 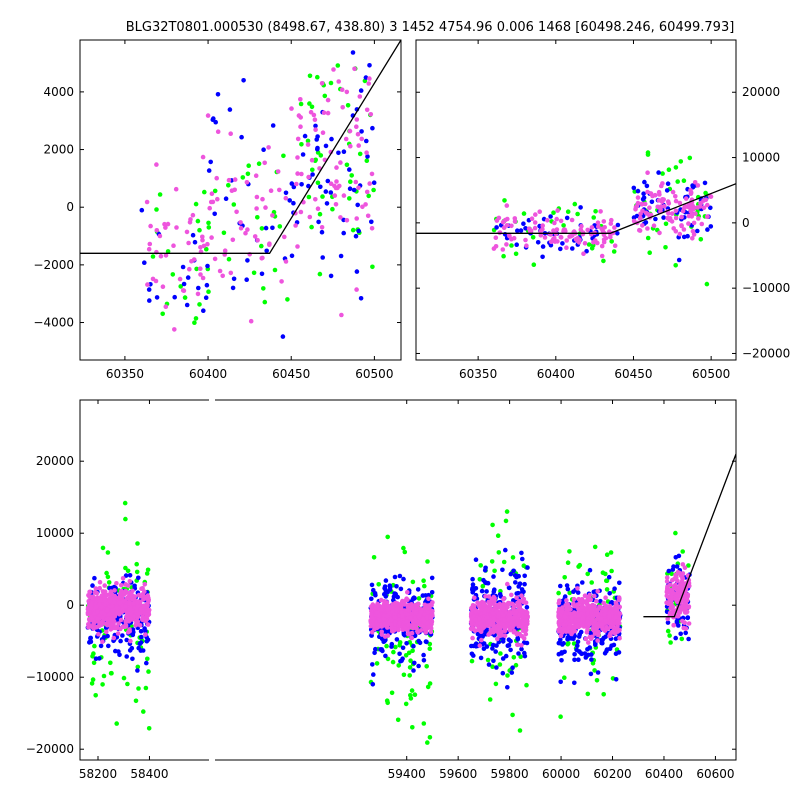 I want to click on y-tick-label: 10000, so click(x=761, y=158).